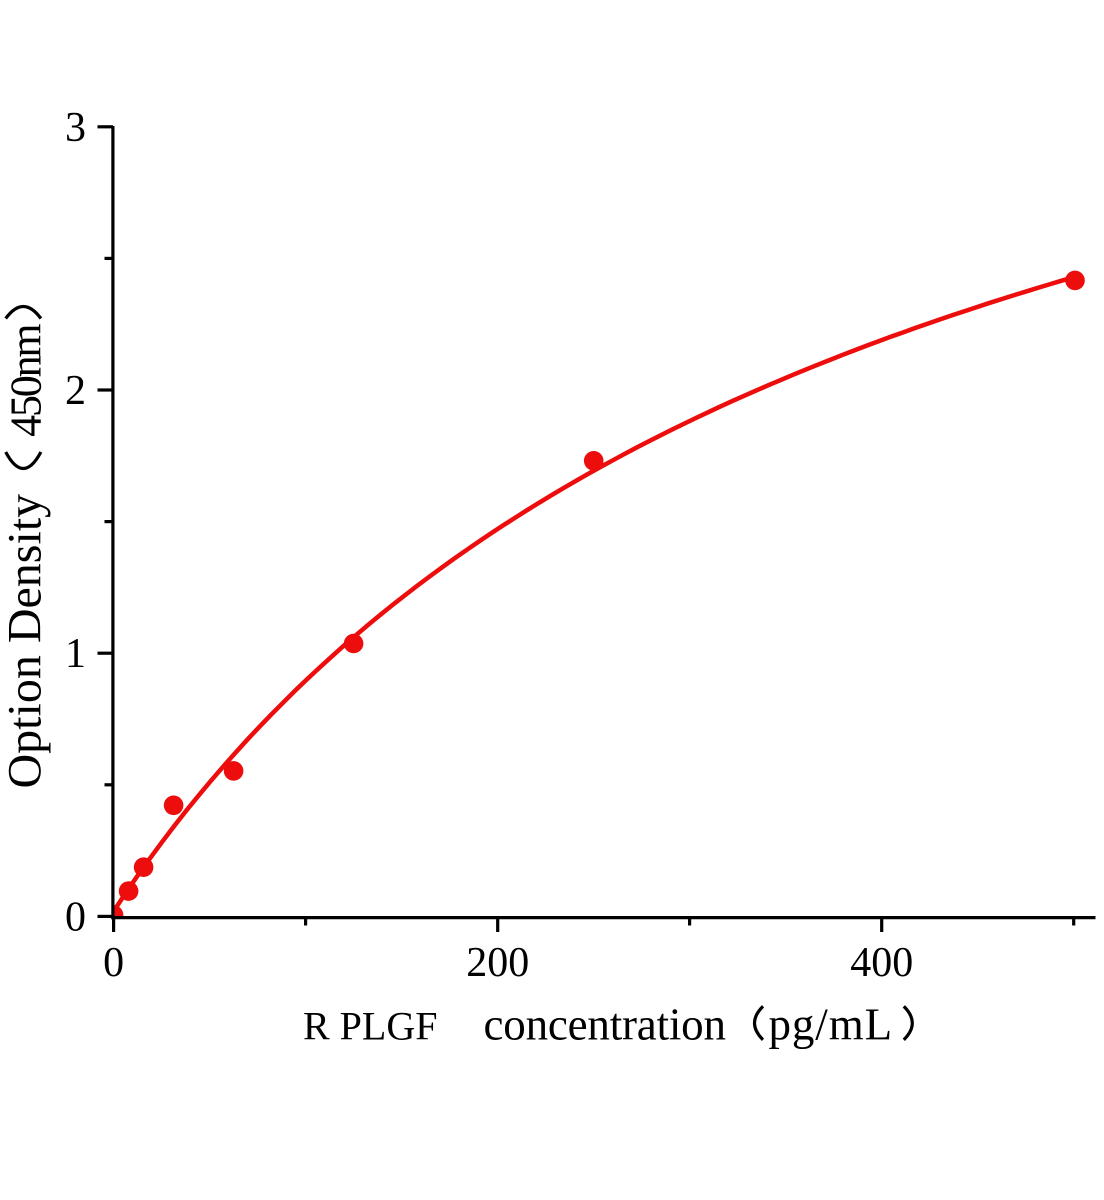 This screenshot has height=1200, width=1104. What do you see at coordinates (605, 1024) in the screenshot?
I see `svg-text: concentration` at bounding box center [605, 1024].